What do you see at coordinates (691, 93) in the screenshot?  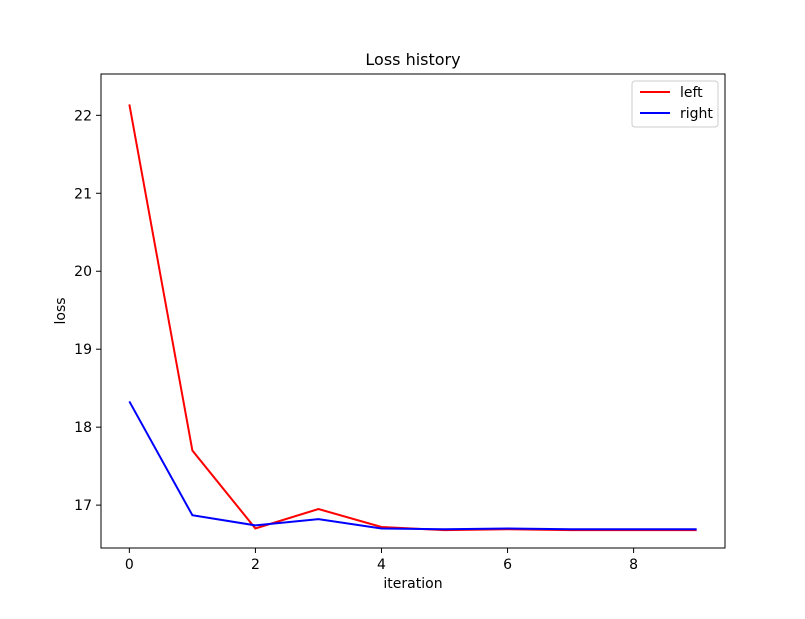 I see `legend-label-left: left` at bounding box center [691, 93].